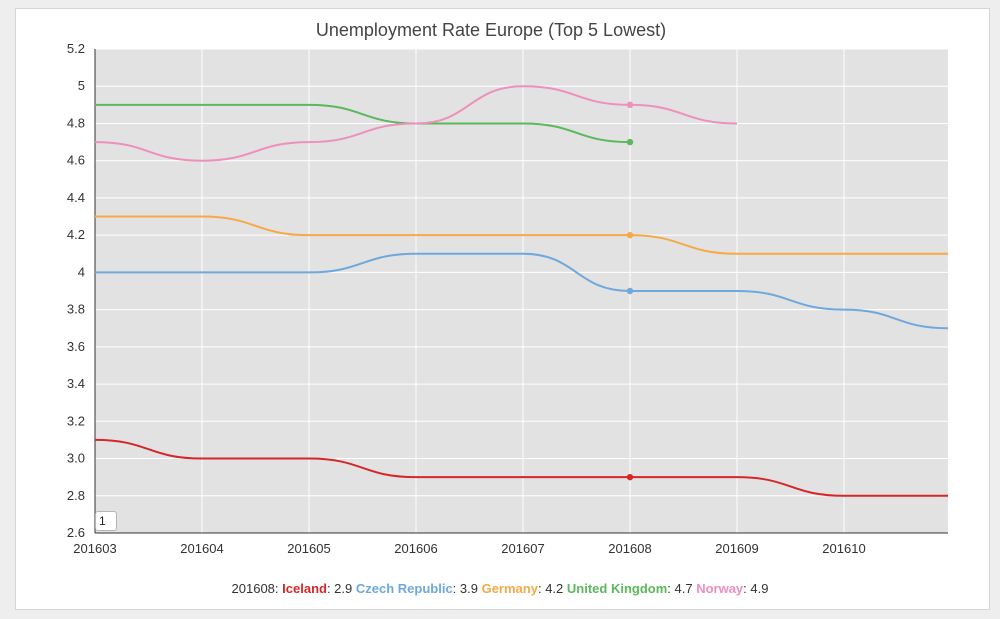 This screenshot has width=1000, height=619. I want to click on x-tick-label: 201607, so click(522, 548).